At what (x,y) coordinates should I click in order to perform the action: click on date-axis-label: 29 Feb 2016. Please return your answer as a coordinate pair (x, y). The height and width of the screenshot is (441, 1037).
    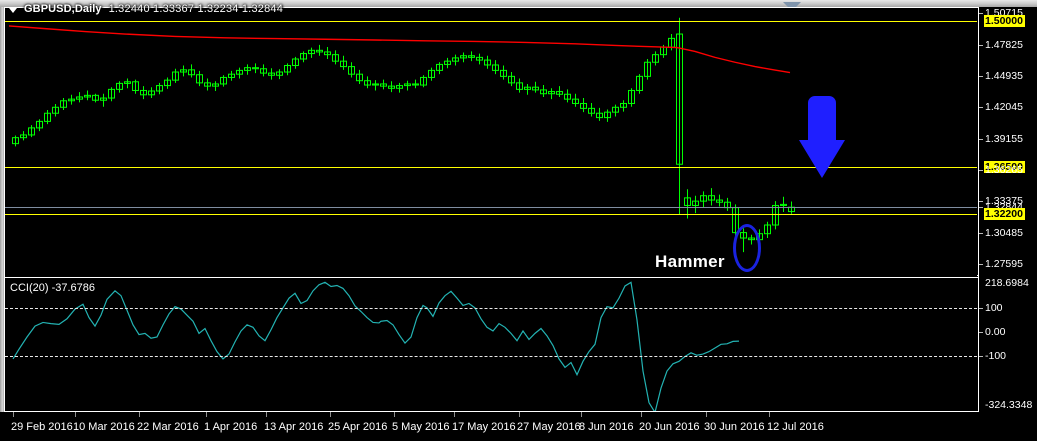
    Looking at the image, I should click on (42, 427).